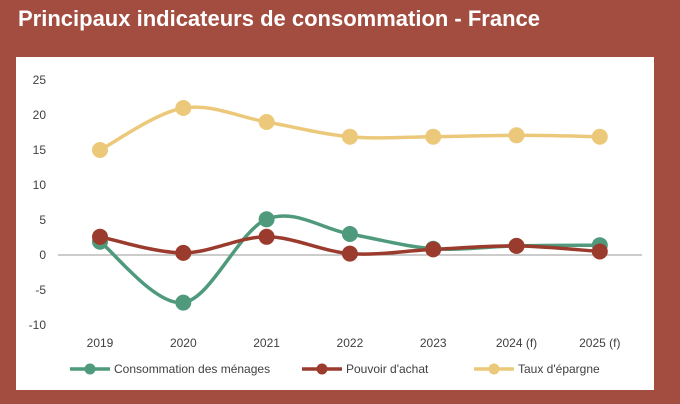  What do you see at coordinates (38, 325) in the screenshot?
I see `y-tick-label: -10` at bounding box center [38, 325].